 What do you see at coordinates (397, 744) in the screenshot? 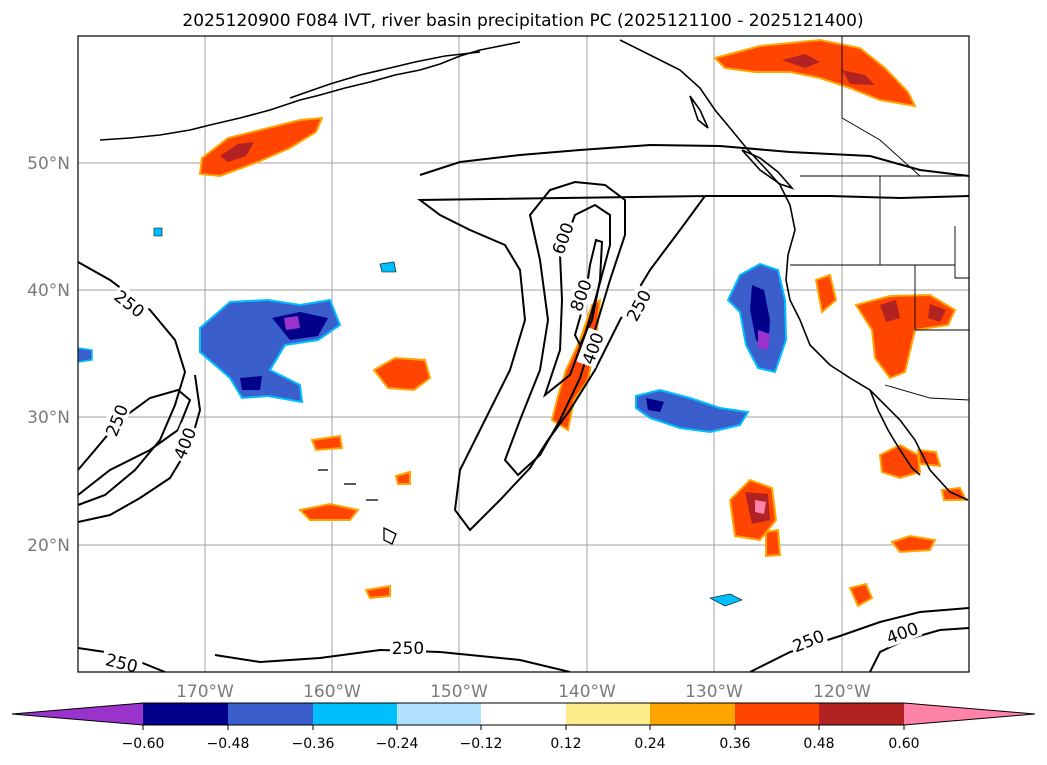
I see `colorbar-tick-4: −0.24` at bounding box center [397, 744].